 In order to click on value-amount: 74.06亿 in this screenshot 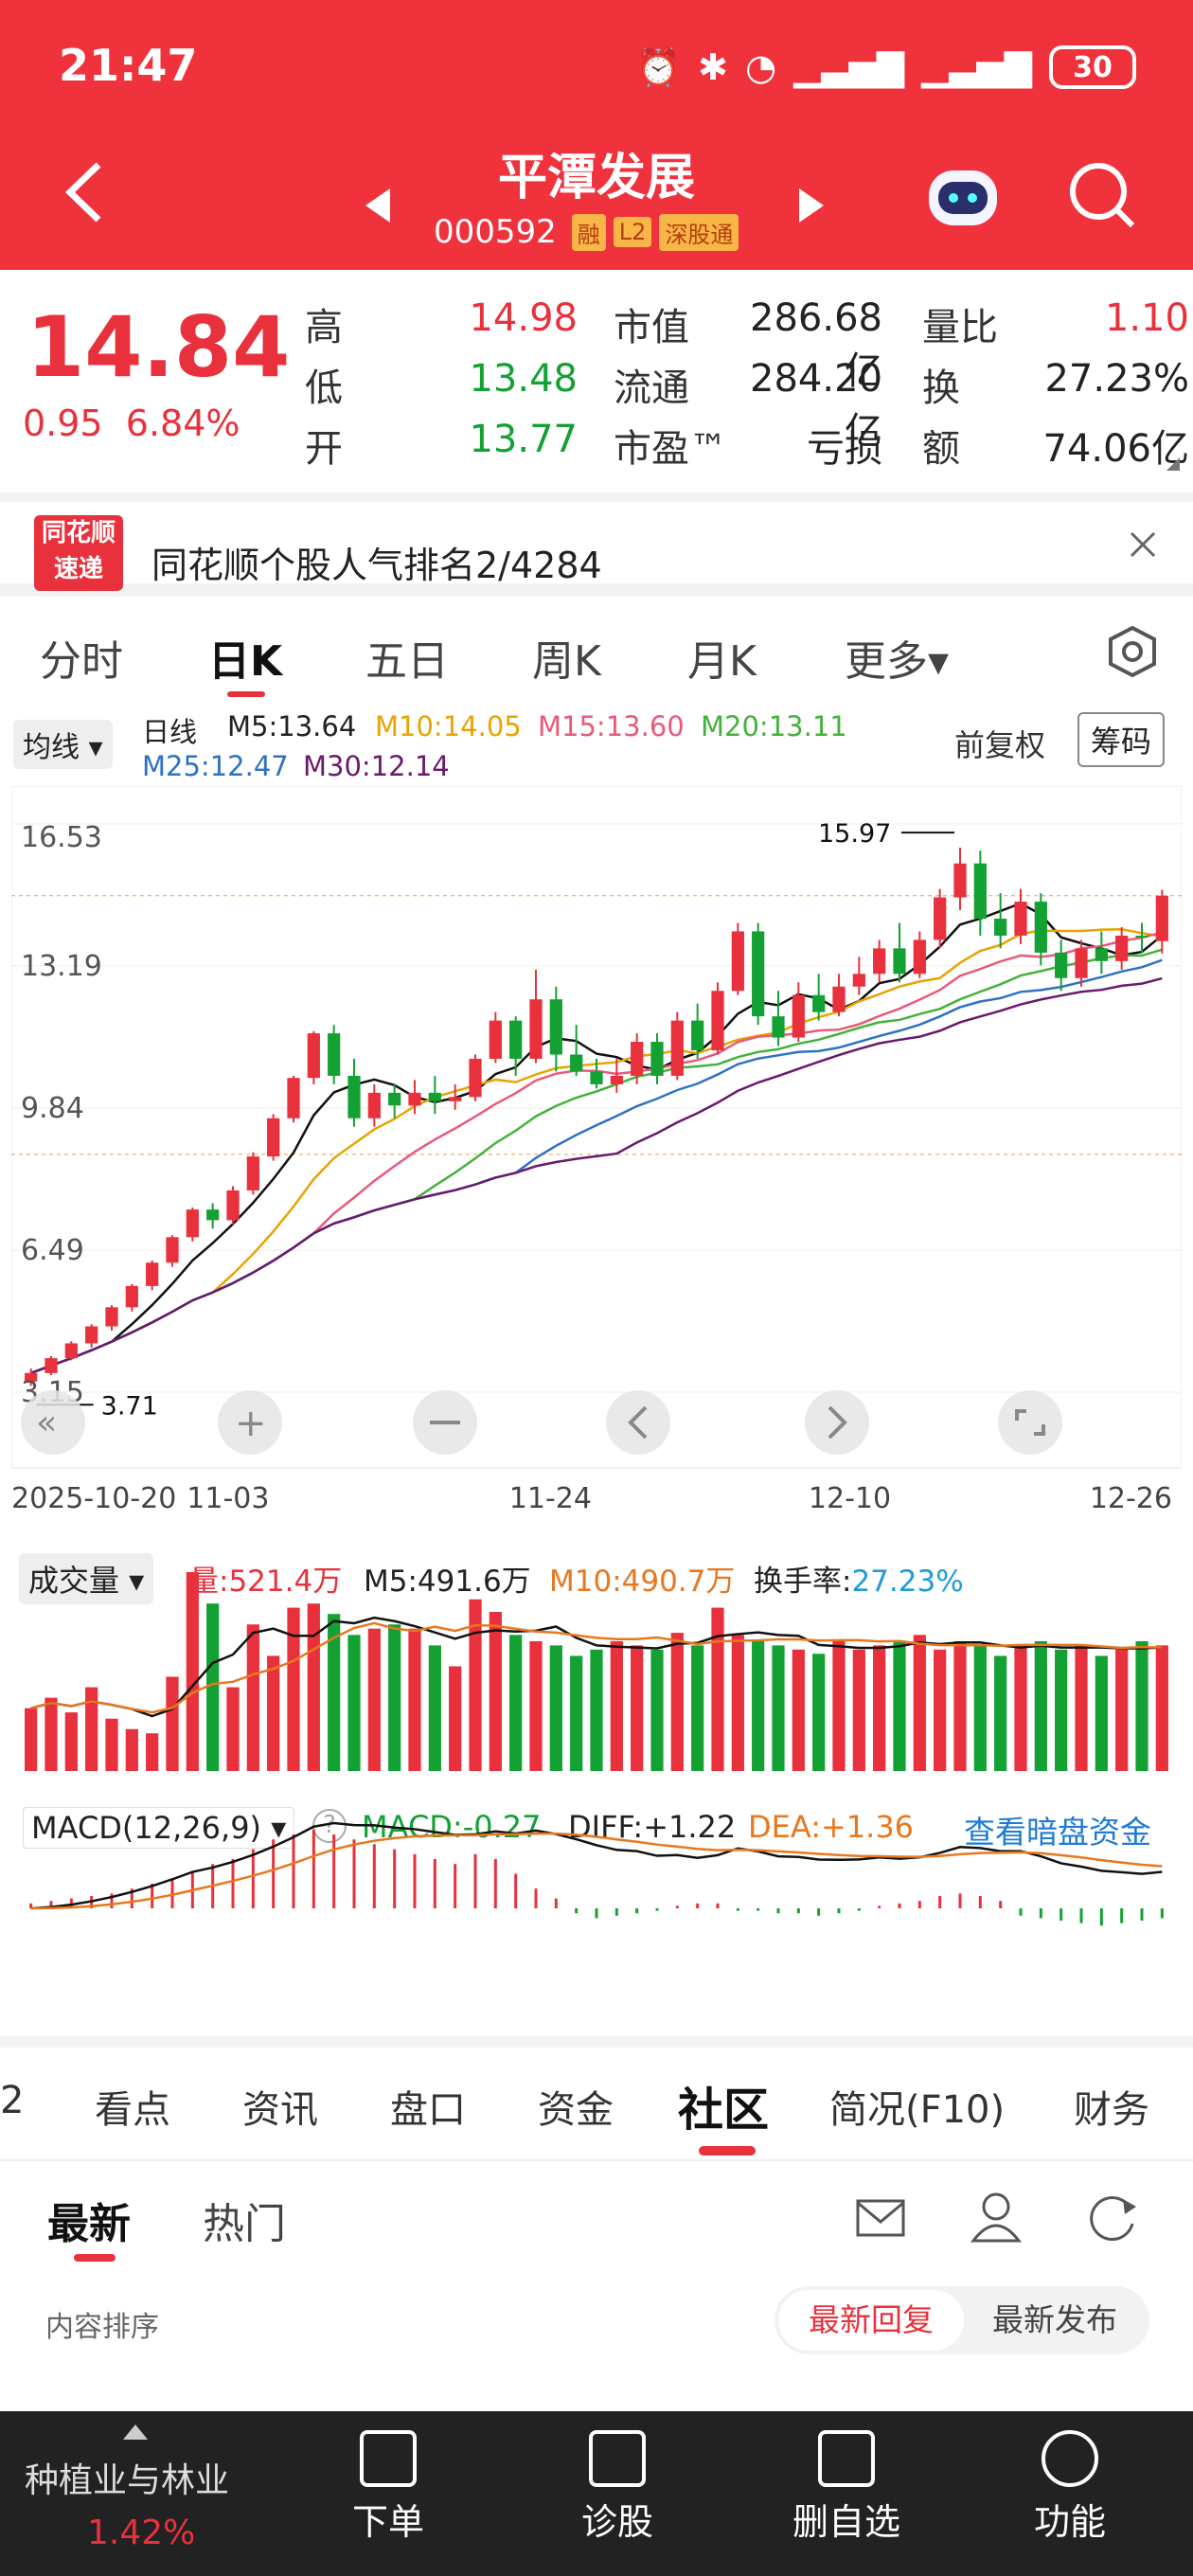, I will do `click(1115, 449)`.